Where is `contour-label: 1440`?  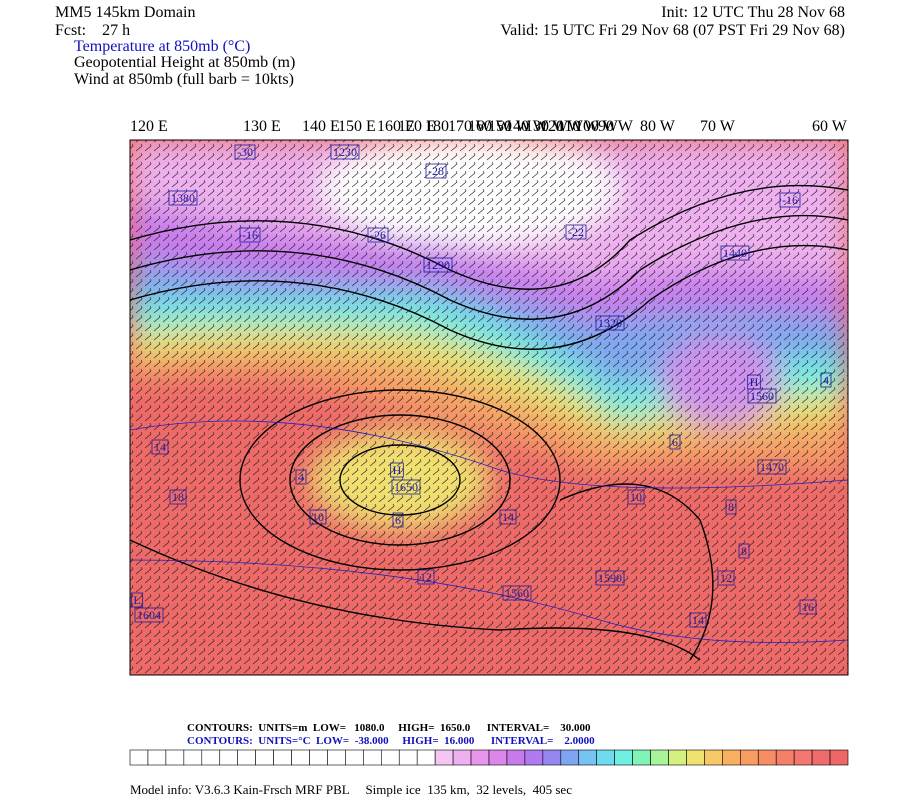
contour-label: 1440 is located at coordinates (735, 253).